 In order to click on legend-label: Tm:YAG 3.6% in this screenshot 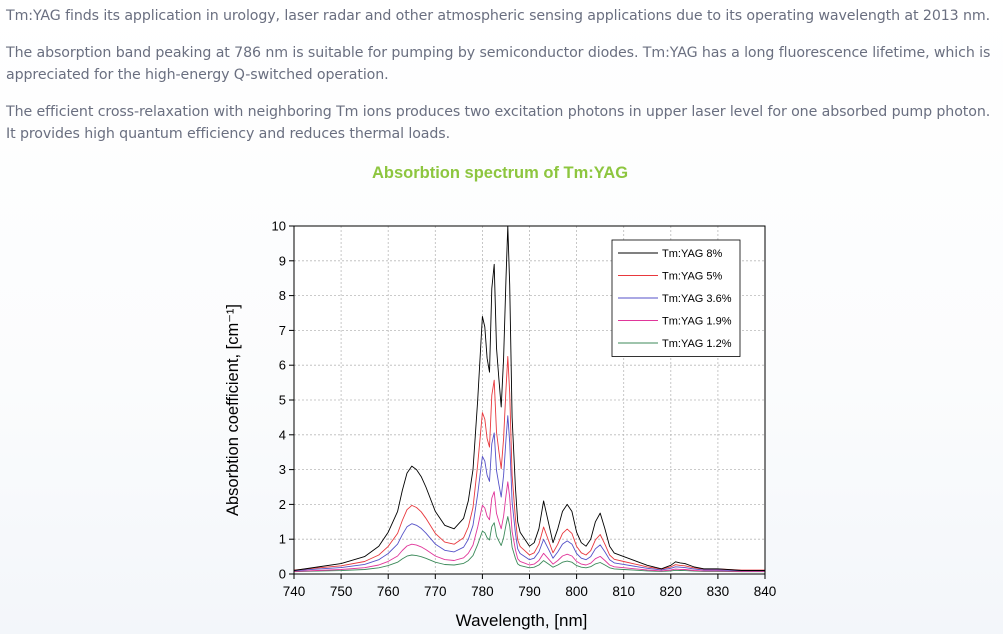, I will do `click(697, 299)`.